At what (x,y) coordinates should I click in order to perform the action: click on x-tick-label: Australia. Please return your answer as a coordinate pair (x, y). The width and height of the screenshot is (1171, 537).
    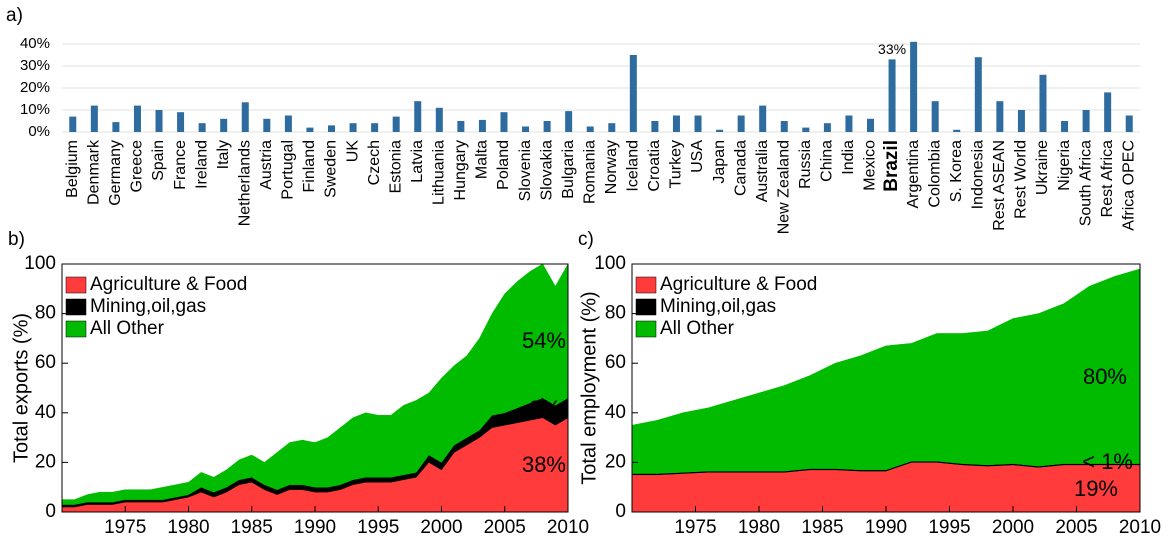
    Looking at the image, I should click on (762, 171).